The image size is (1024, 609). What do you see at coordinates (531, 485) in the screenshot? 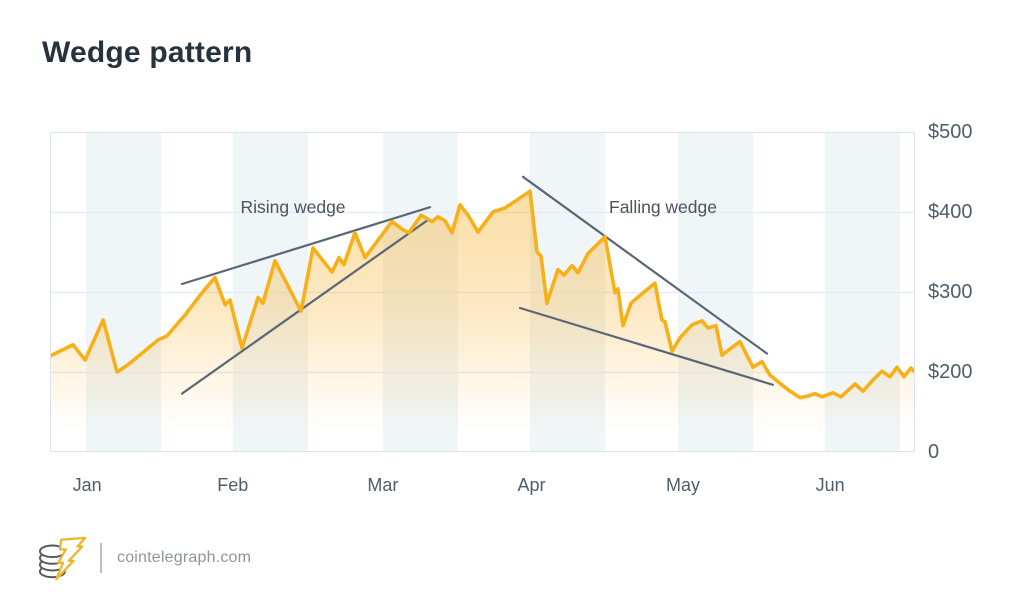
I see `x-tick-label: Apr` at bounding box center [531, 485].